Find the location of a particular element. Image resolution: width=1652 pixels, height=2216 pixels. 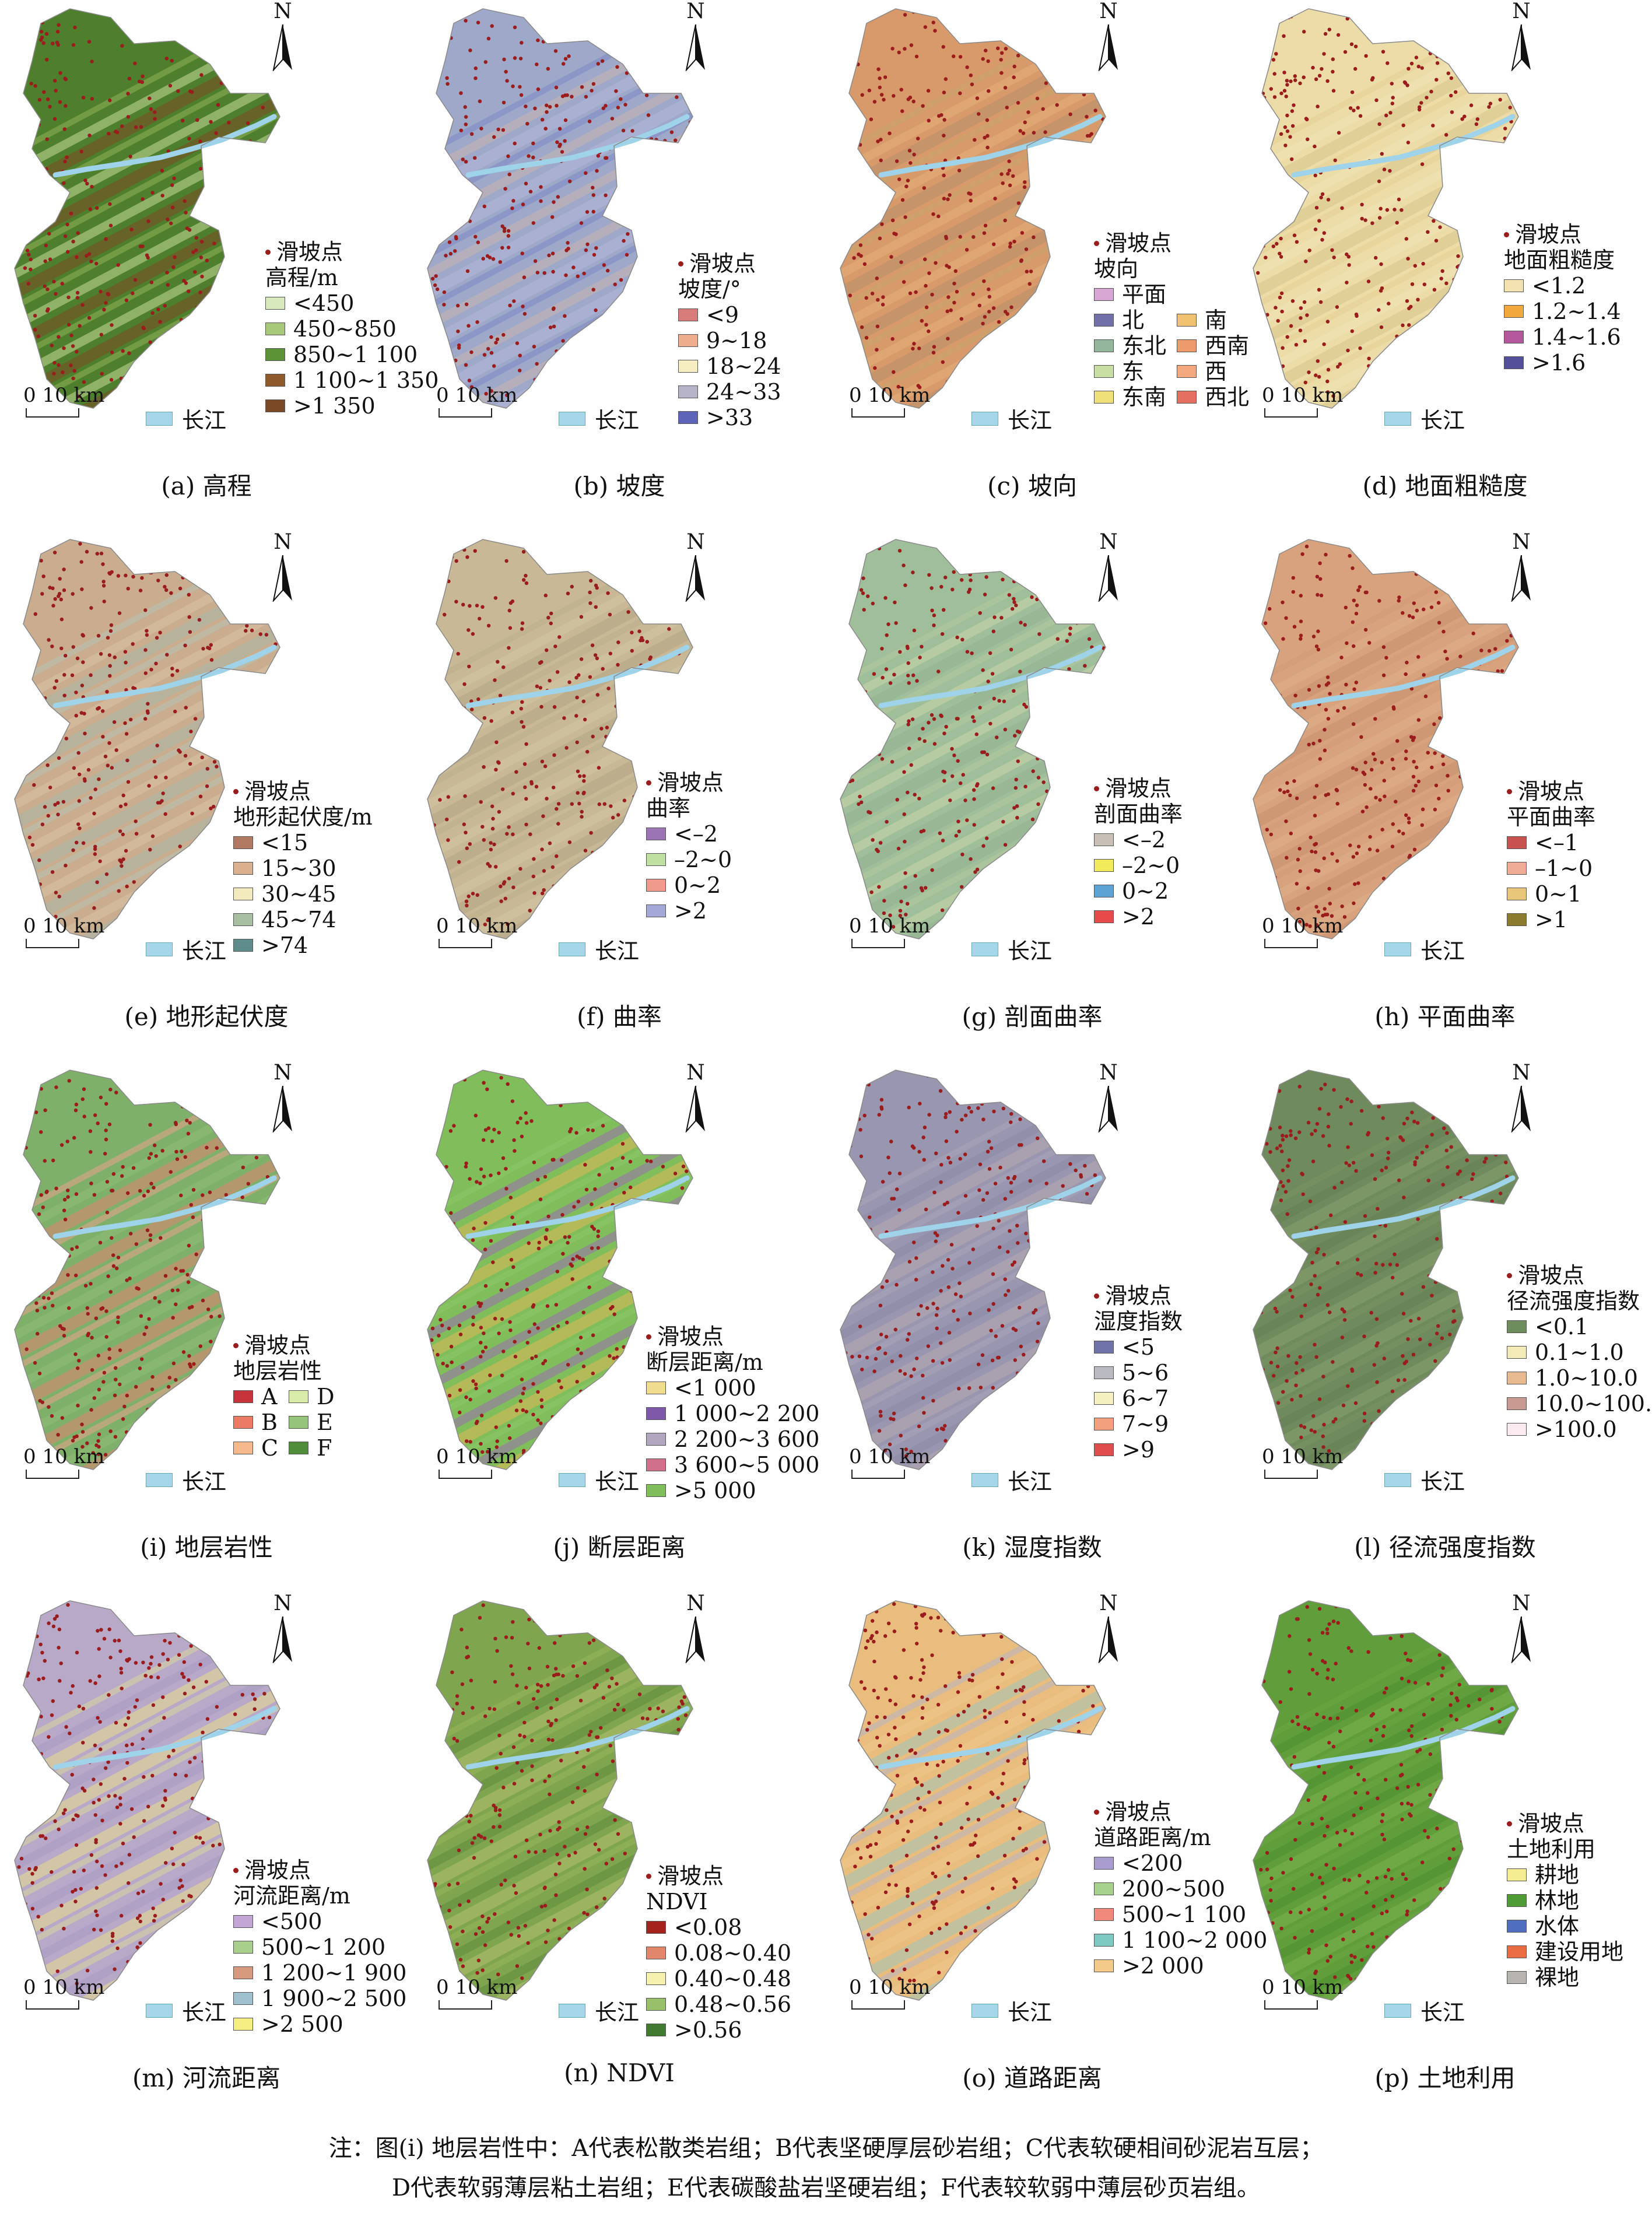

north-label: N is located at coordinates (1108, 11).